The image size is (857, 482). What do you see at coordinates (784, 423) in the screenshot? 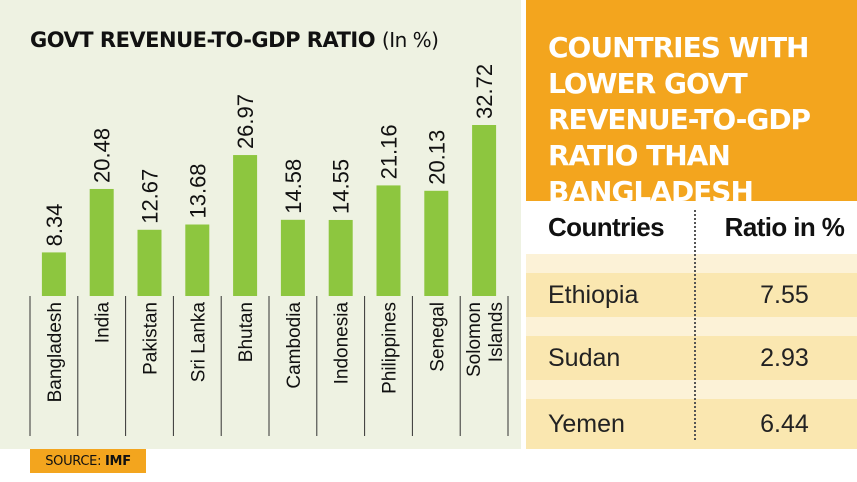
I see `ratio-cell: 6.44` at bounding box center [784, 423].